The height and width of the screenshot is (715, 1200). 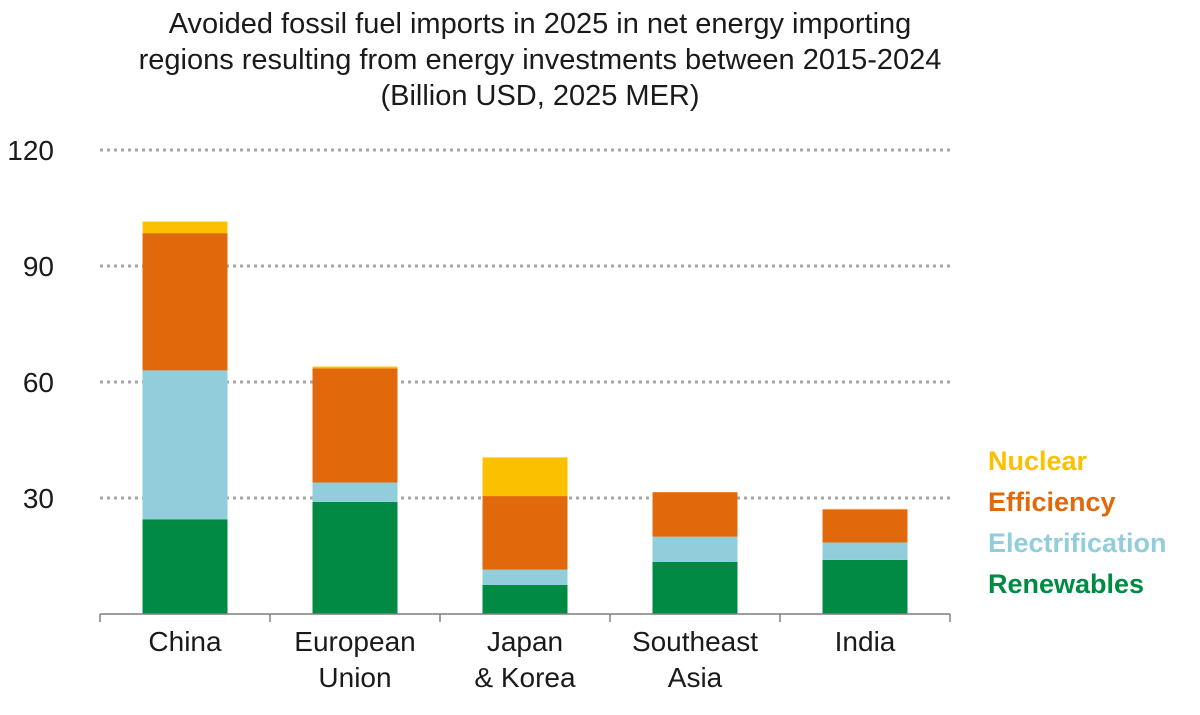 What do you see at coordinates (695, 641) in the screenshot?
I see `x-tick-label: Southeast` at bounding box center [695, 641].